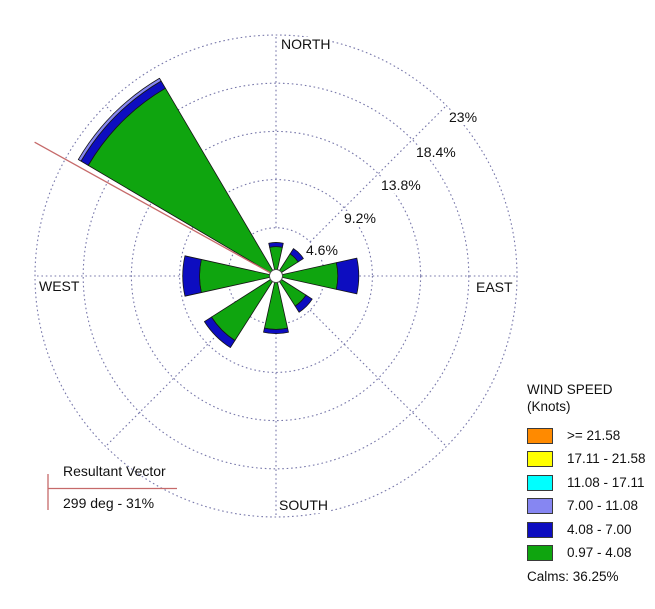 The width and height of the screenshot is (655, 609). Describe the element at coordinates (599, 529) in the screenshot. I see `legend-bin-label: 4.08 - 7.00` at that location.